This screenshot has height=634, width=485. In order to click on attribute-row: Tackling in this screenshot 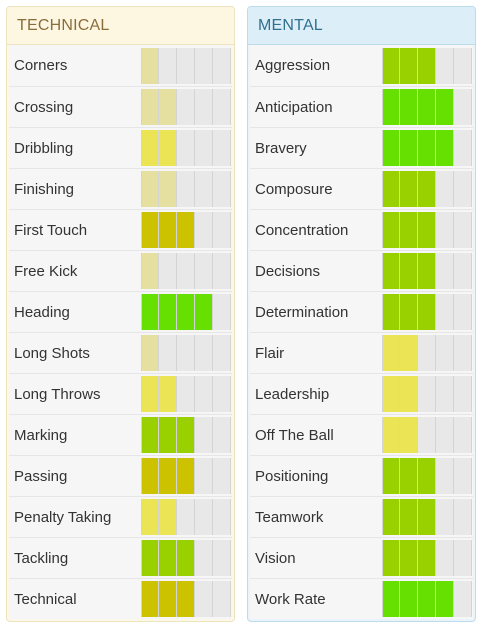, I will do `click(120, 557)`.